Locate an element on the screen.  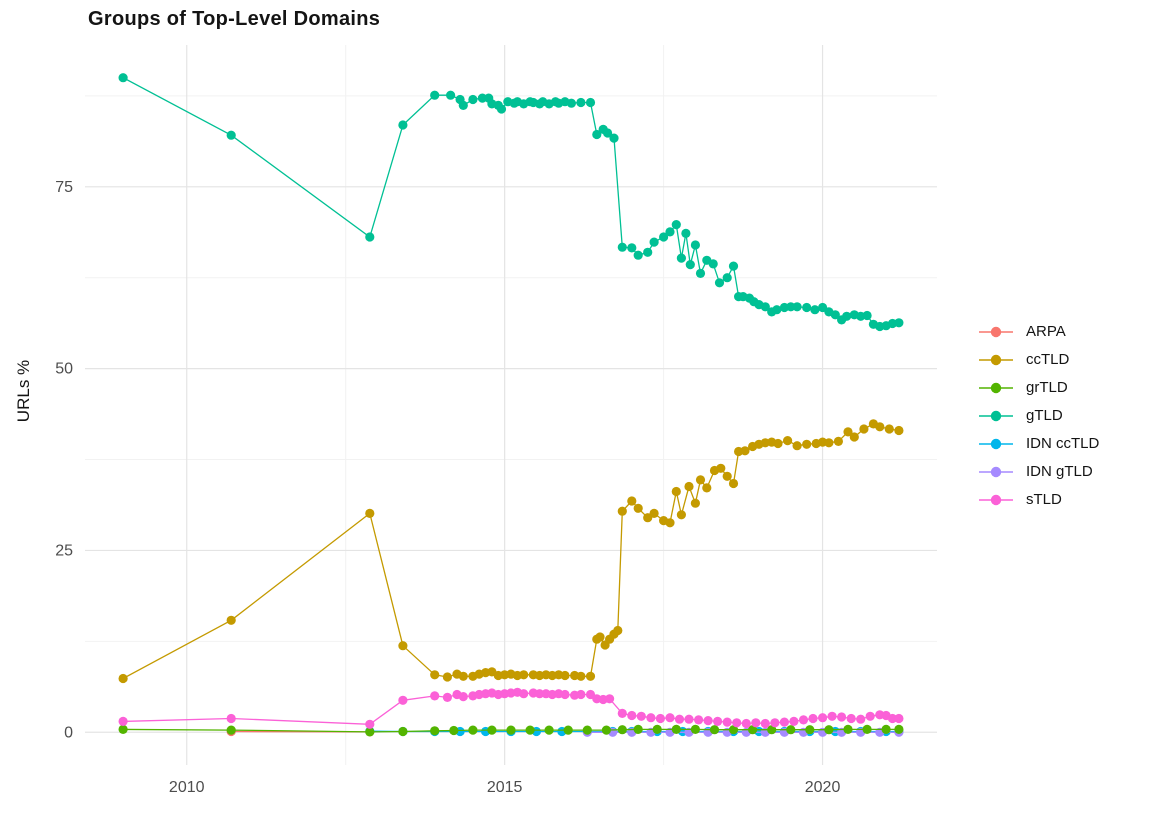
x-tick-label: 2020 is located at coordinates (823, 787).